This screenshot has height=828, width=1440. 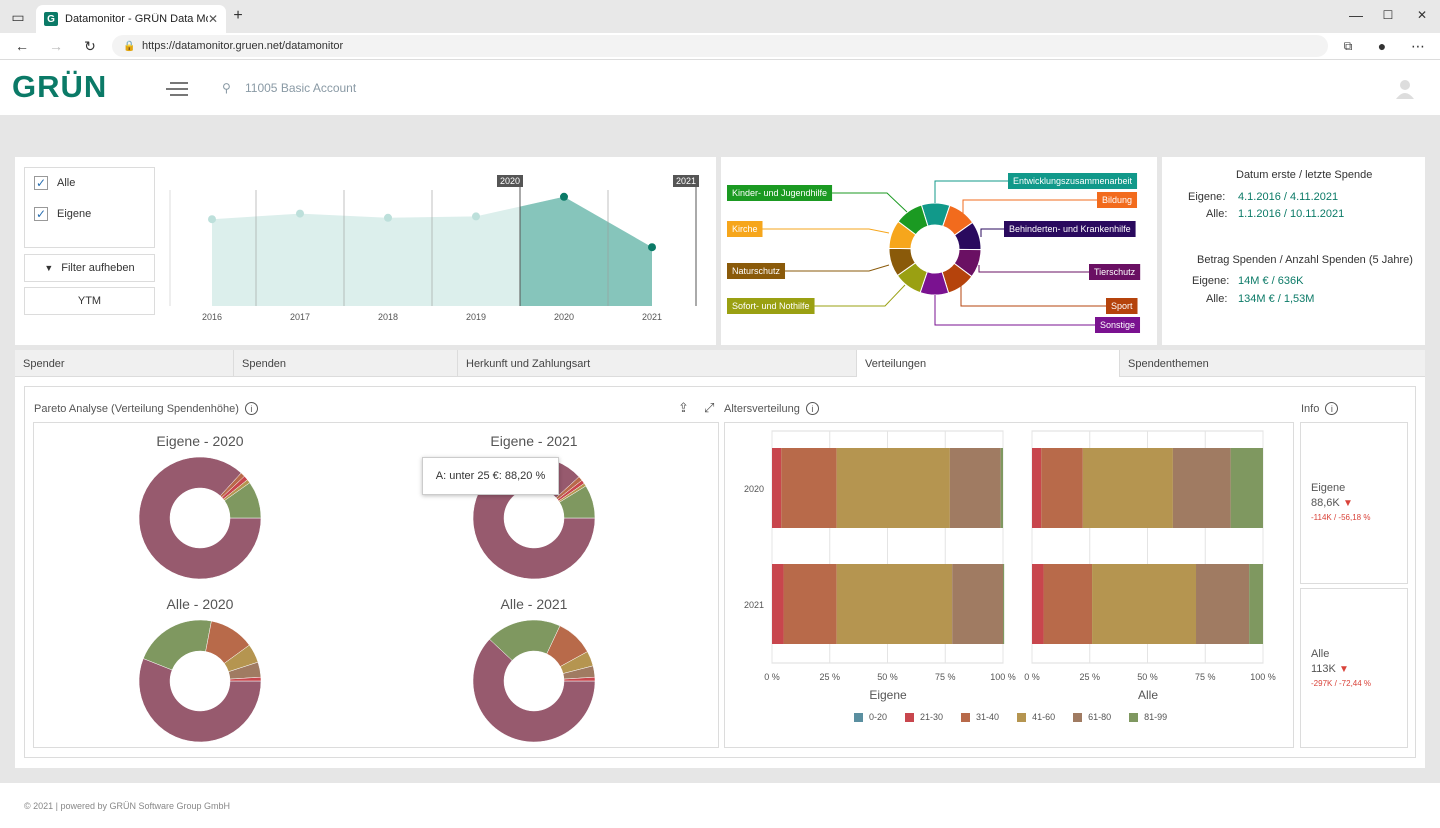 I want to click on timeline-flag-2021: 2021, so click(x=686, y=181).